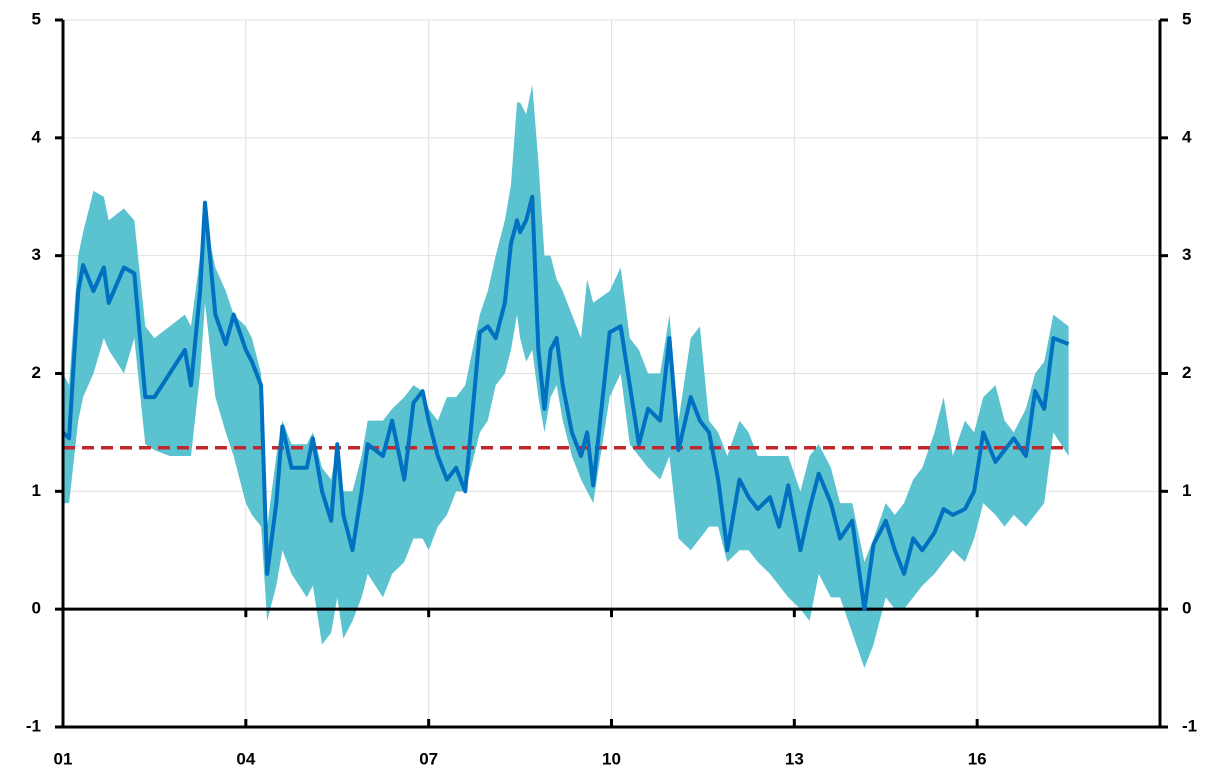 This screenshot has width=1205, height=773. I want to click on x-tick-label: 07, so click(428, 758).